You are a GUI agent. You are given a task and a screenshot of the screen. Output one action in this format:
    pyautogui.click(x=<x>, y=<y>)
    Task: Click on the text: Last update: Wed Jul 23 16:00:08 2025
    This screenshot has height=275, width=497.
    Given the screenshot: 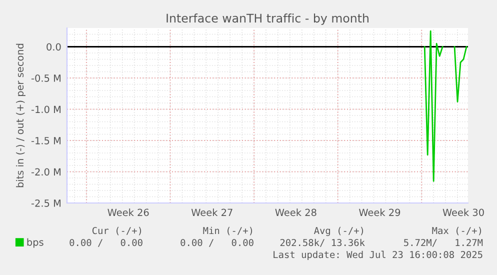 What is the action you would take?
    pyautogui.click(x=378, y=255)
    